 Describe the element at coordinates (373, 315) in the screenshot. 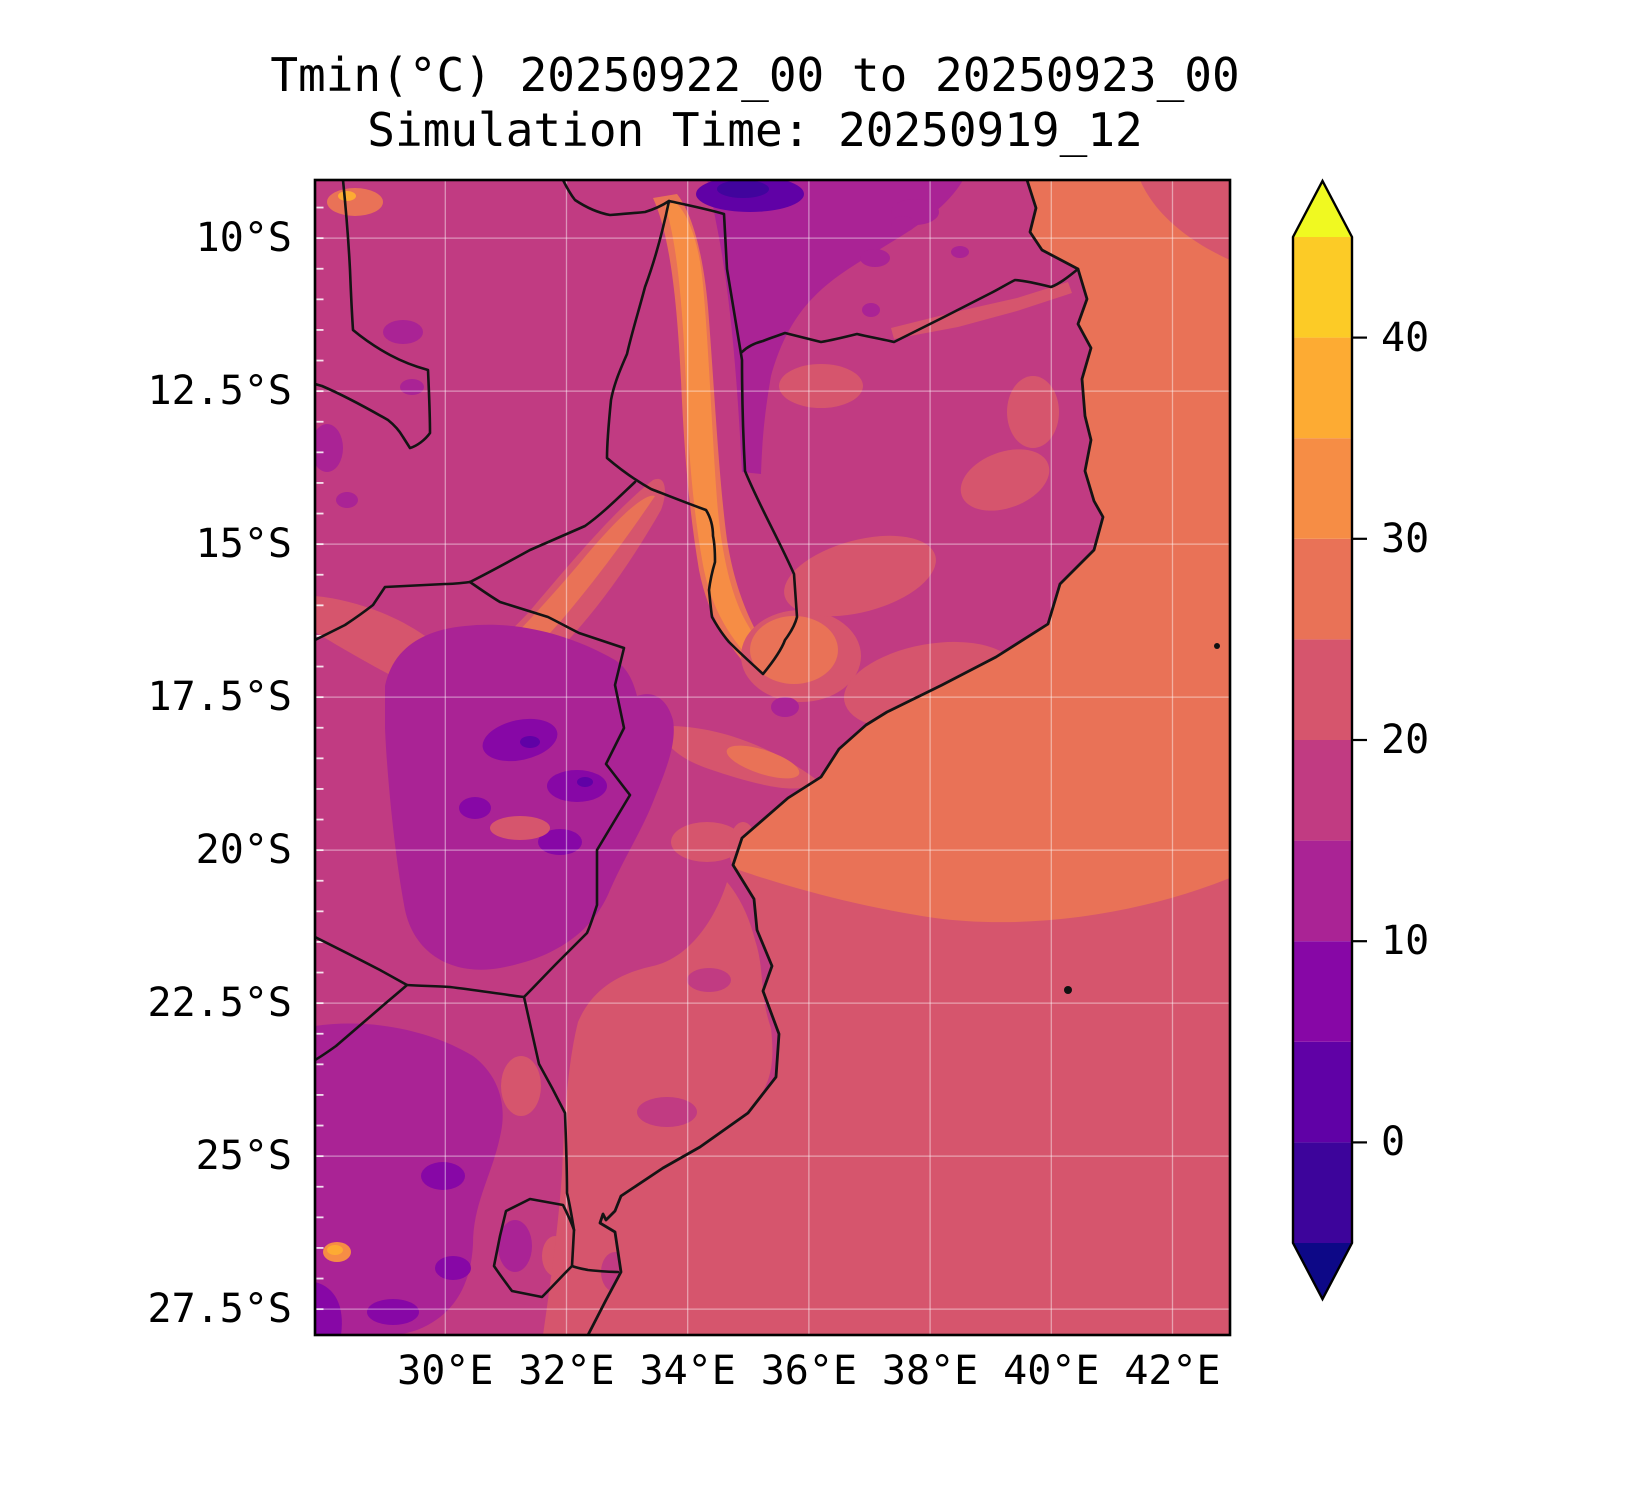

I see `border-drc-zambia` at that location.